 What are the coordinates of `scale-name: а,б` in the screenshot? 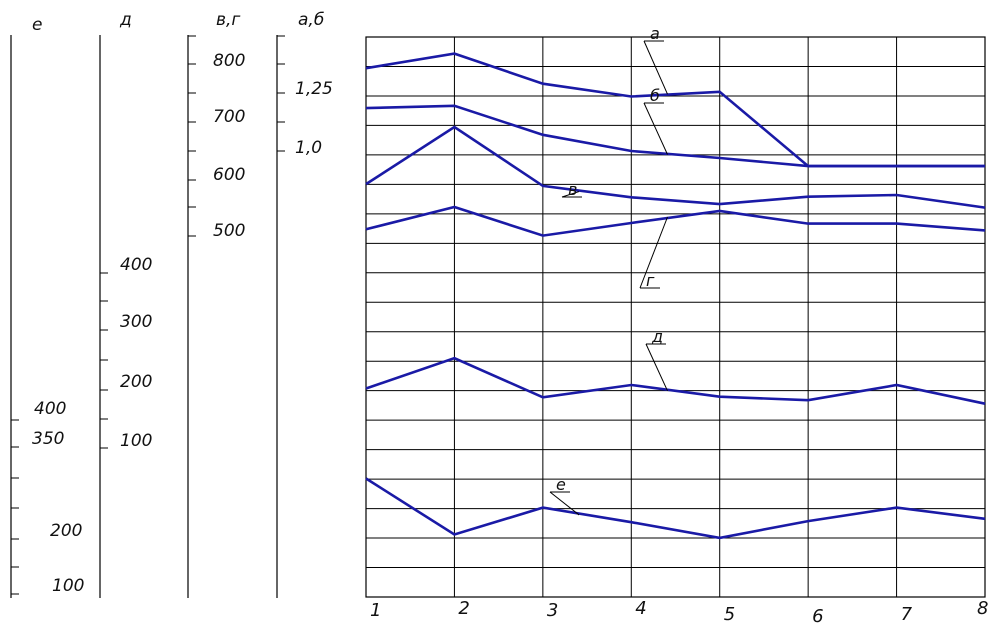 It's located at (311, 20).